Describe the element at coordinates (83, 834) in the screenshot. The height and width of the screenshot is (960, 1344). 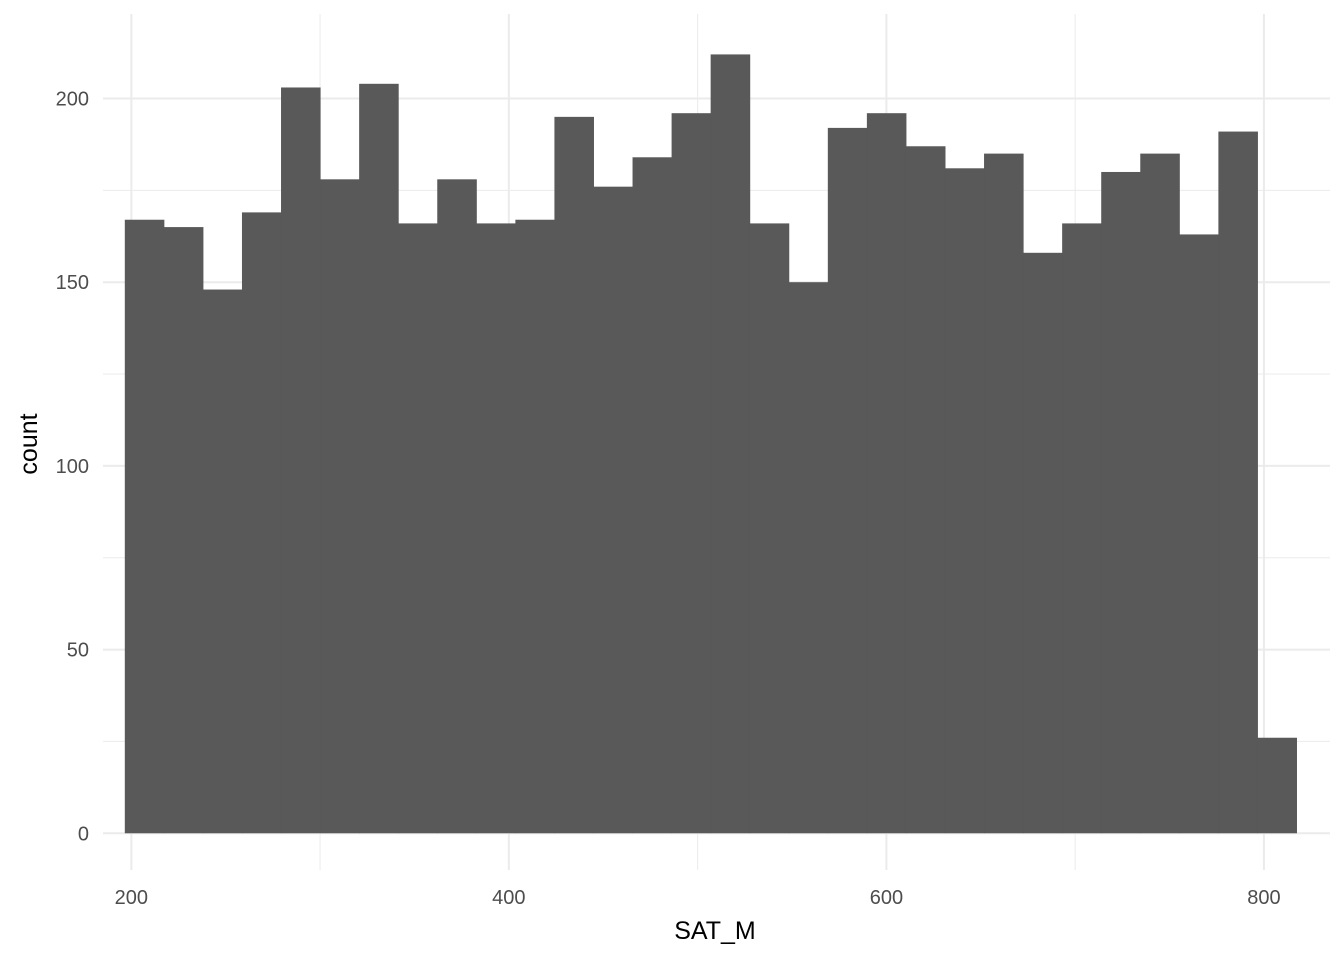
I see `y-tick-label: 0` at that location.